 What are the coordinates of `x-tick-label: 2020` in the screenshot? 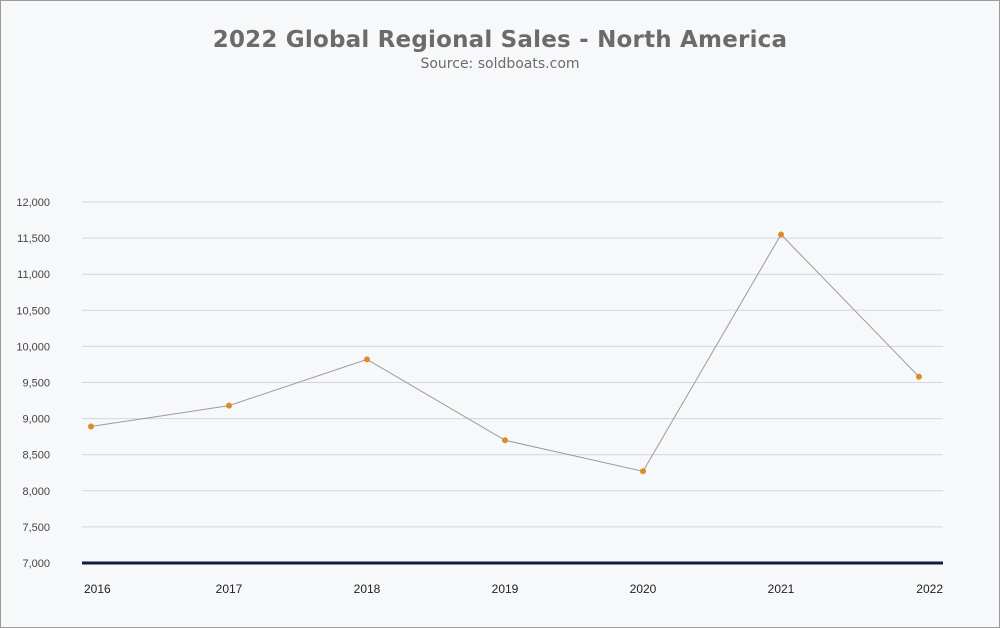 It's located at (643, 589).